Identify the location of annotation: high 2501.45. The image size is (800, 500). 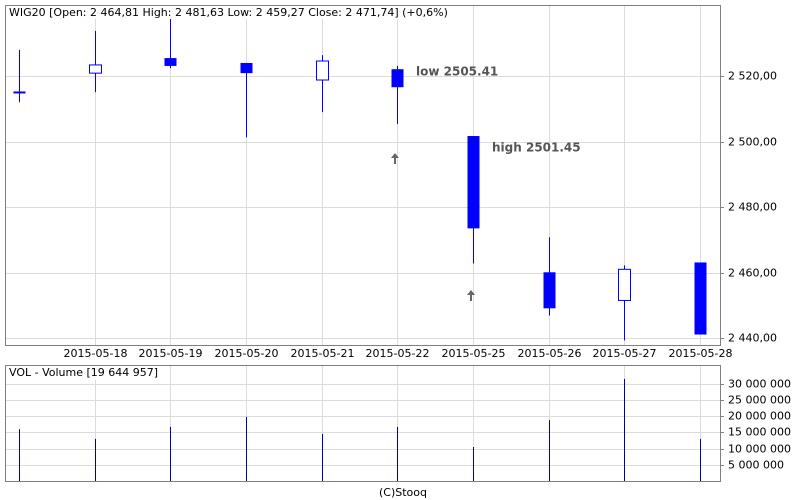
(536, 148).